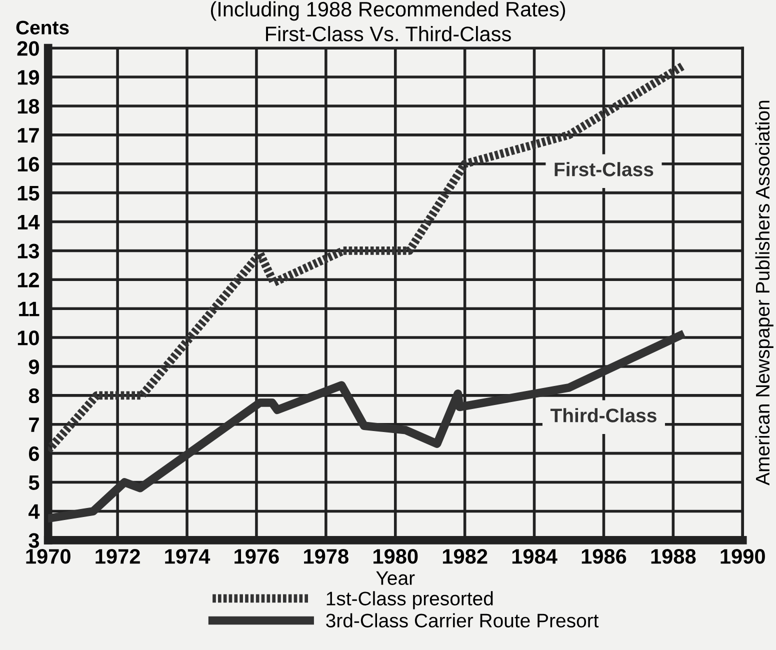 The height and width of the screenshot is (650, 776). Describe the element at coordinates (34, 366) in the screenshot. I see `y-tick-label: 9` at that location.